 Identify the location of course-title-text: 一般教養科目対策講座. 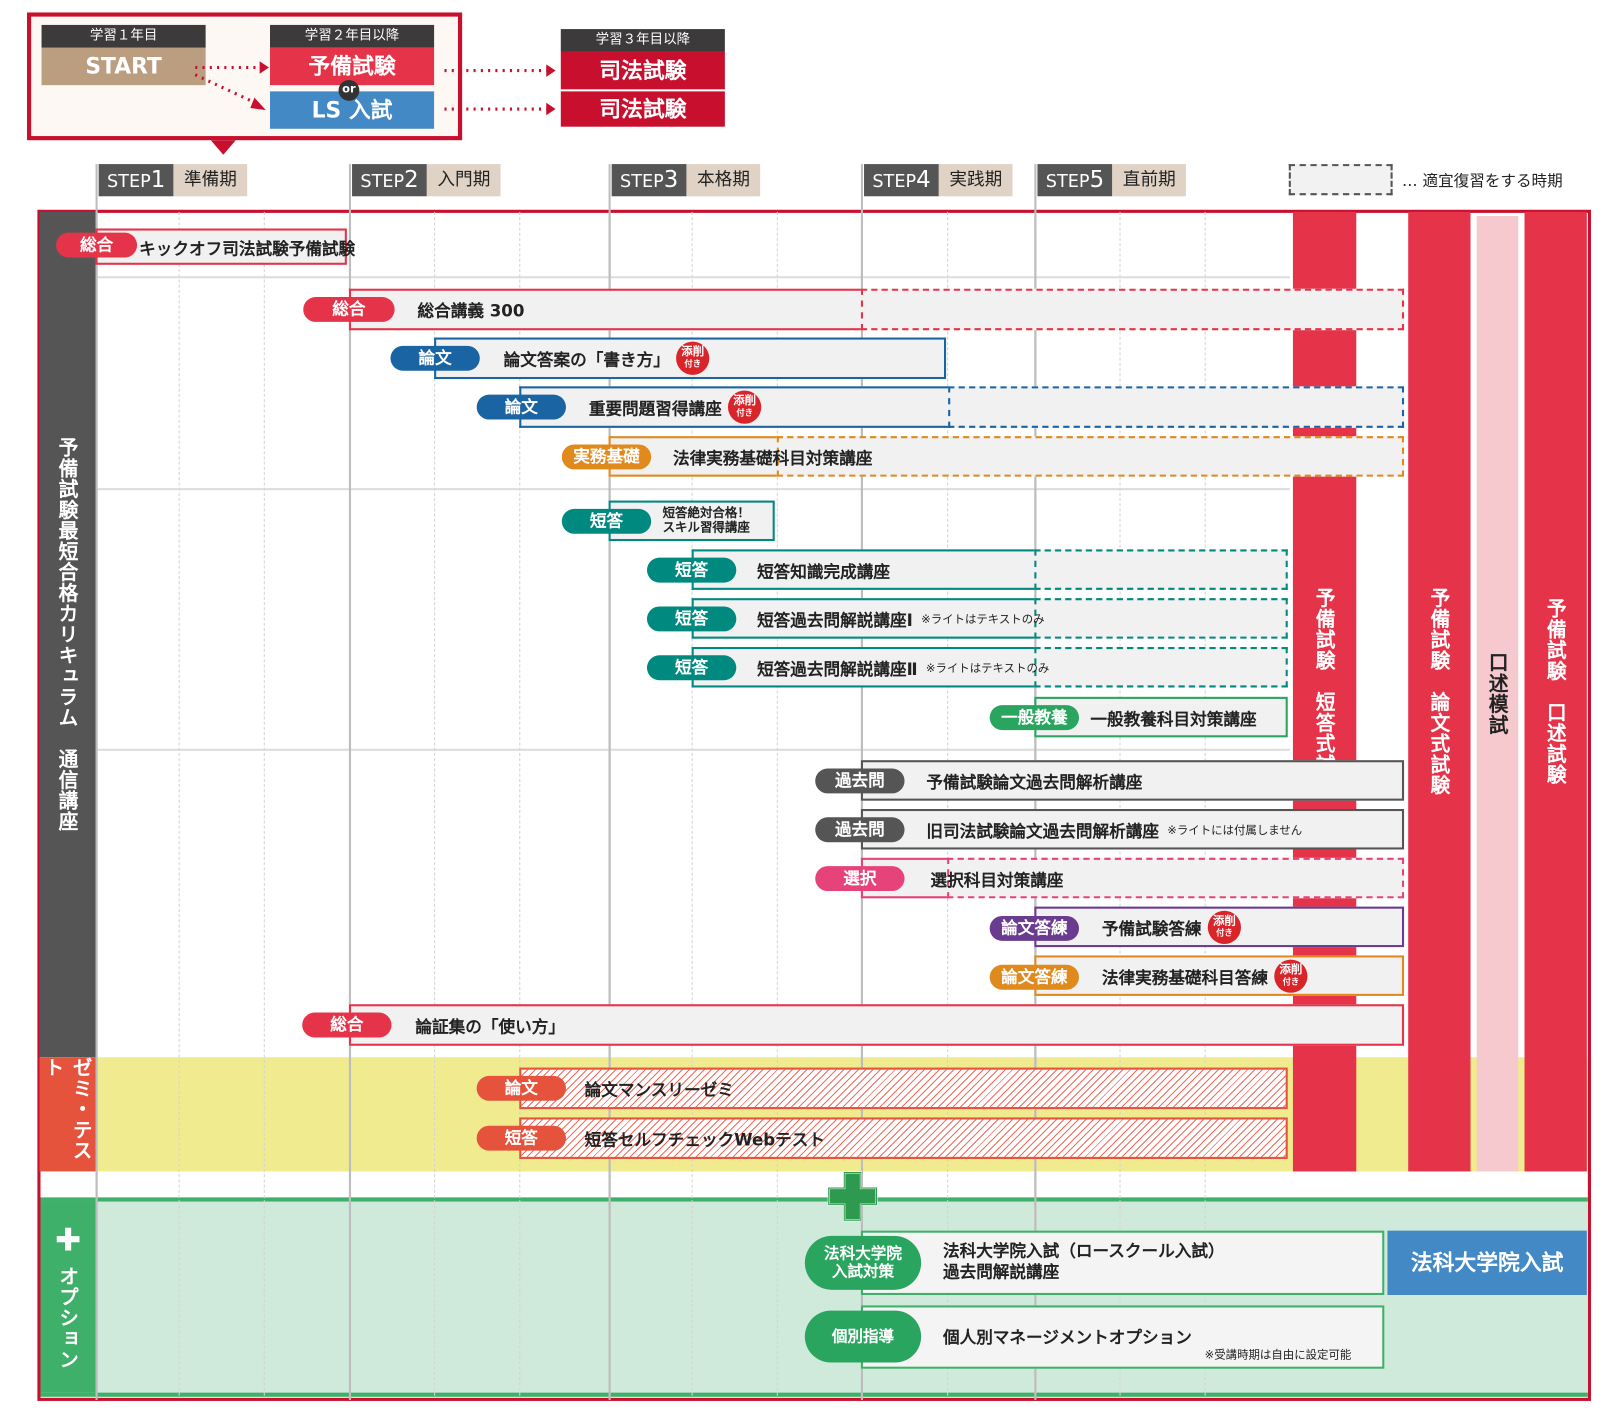
(1173, 718).